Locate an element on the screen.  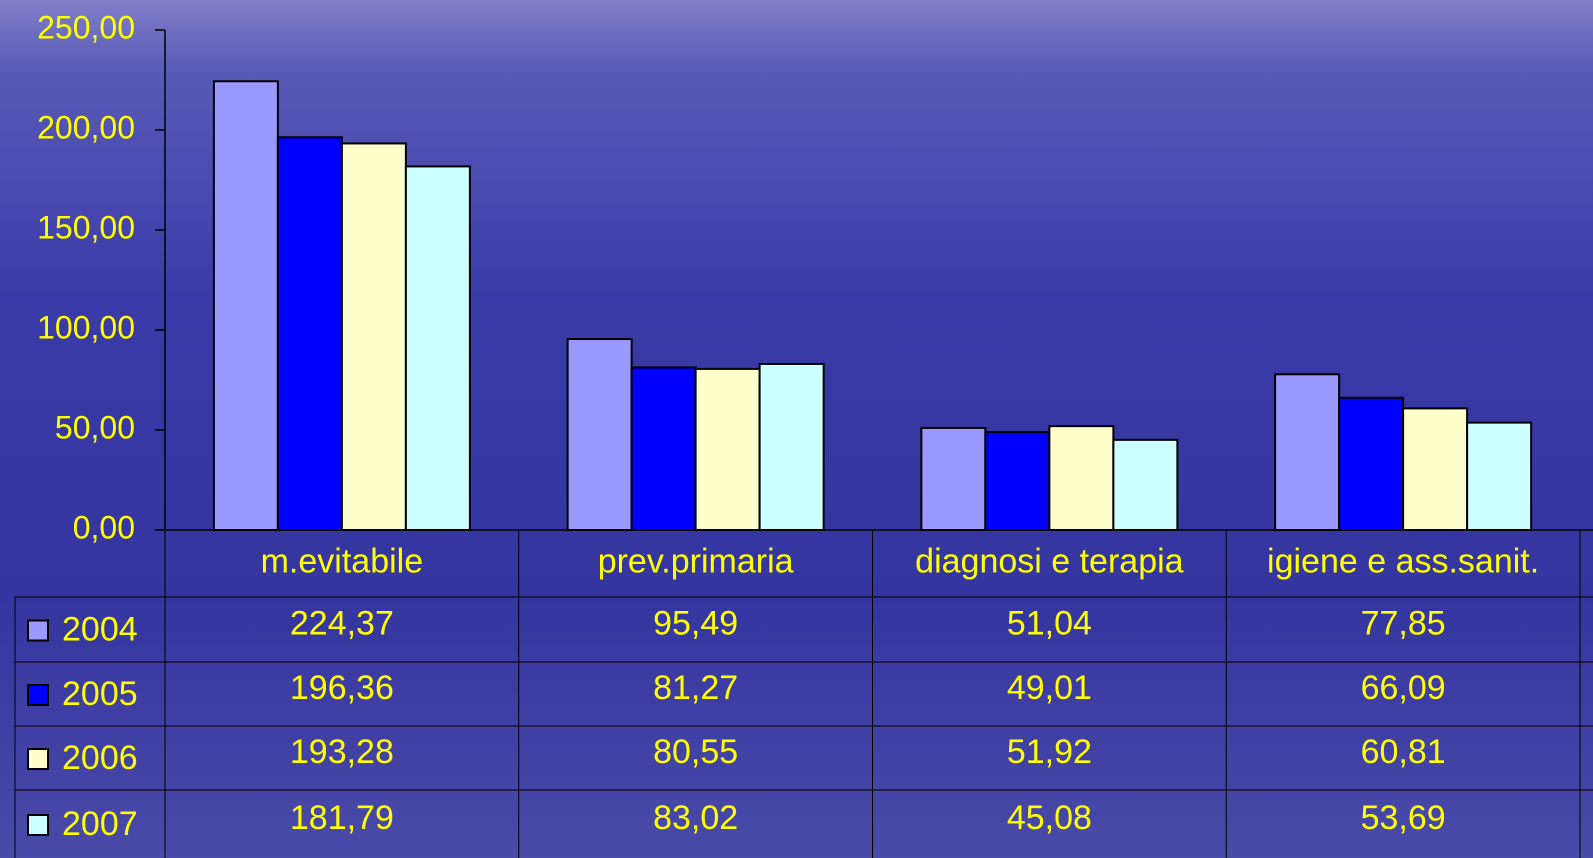
x-tick-label: prev.primaria is located at coordinates (696, 561).